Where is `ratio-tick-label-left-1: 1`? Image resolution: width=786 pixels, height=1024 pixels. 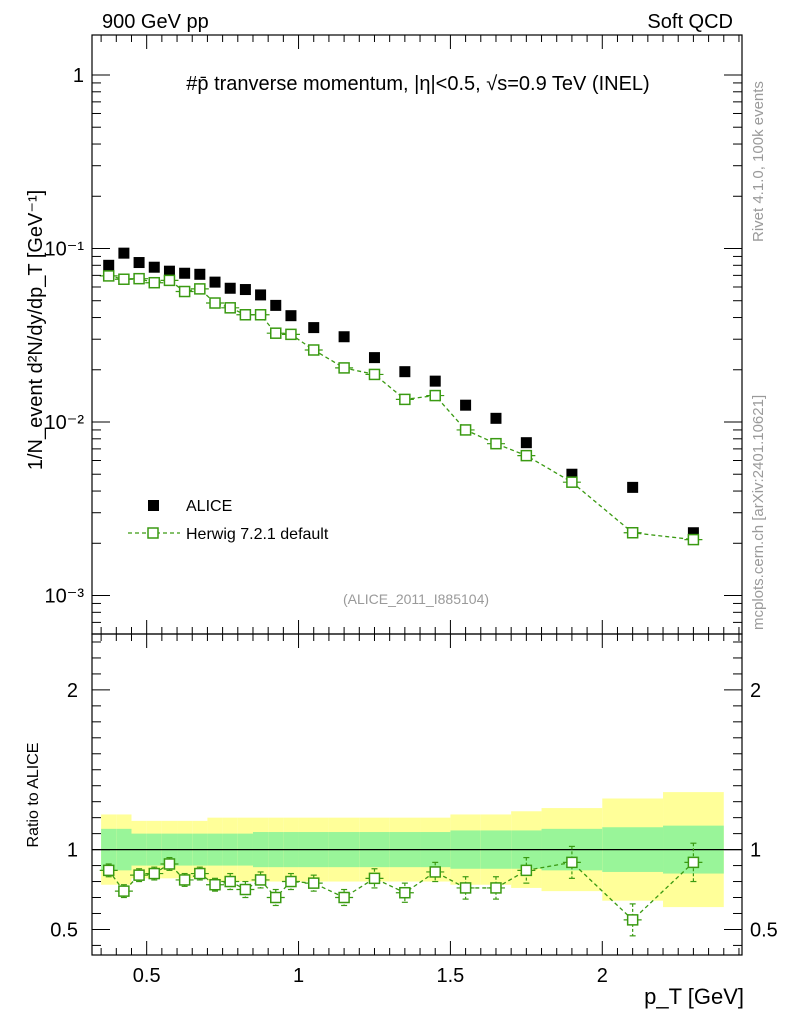
ratio-tick-label-left-1: 1 is located at coordinates (72, 851).